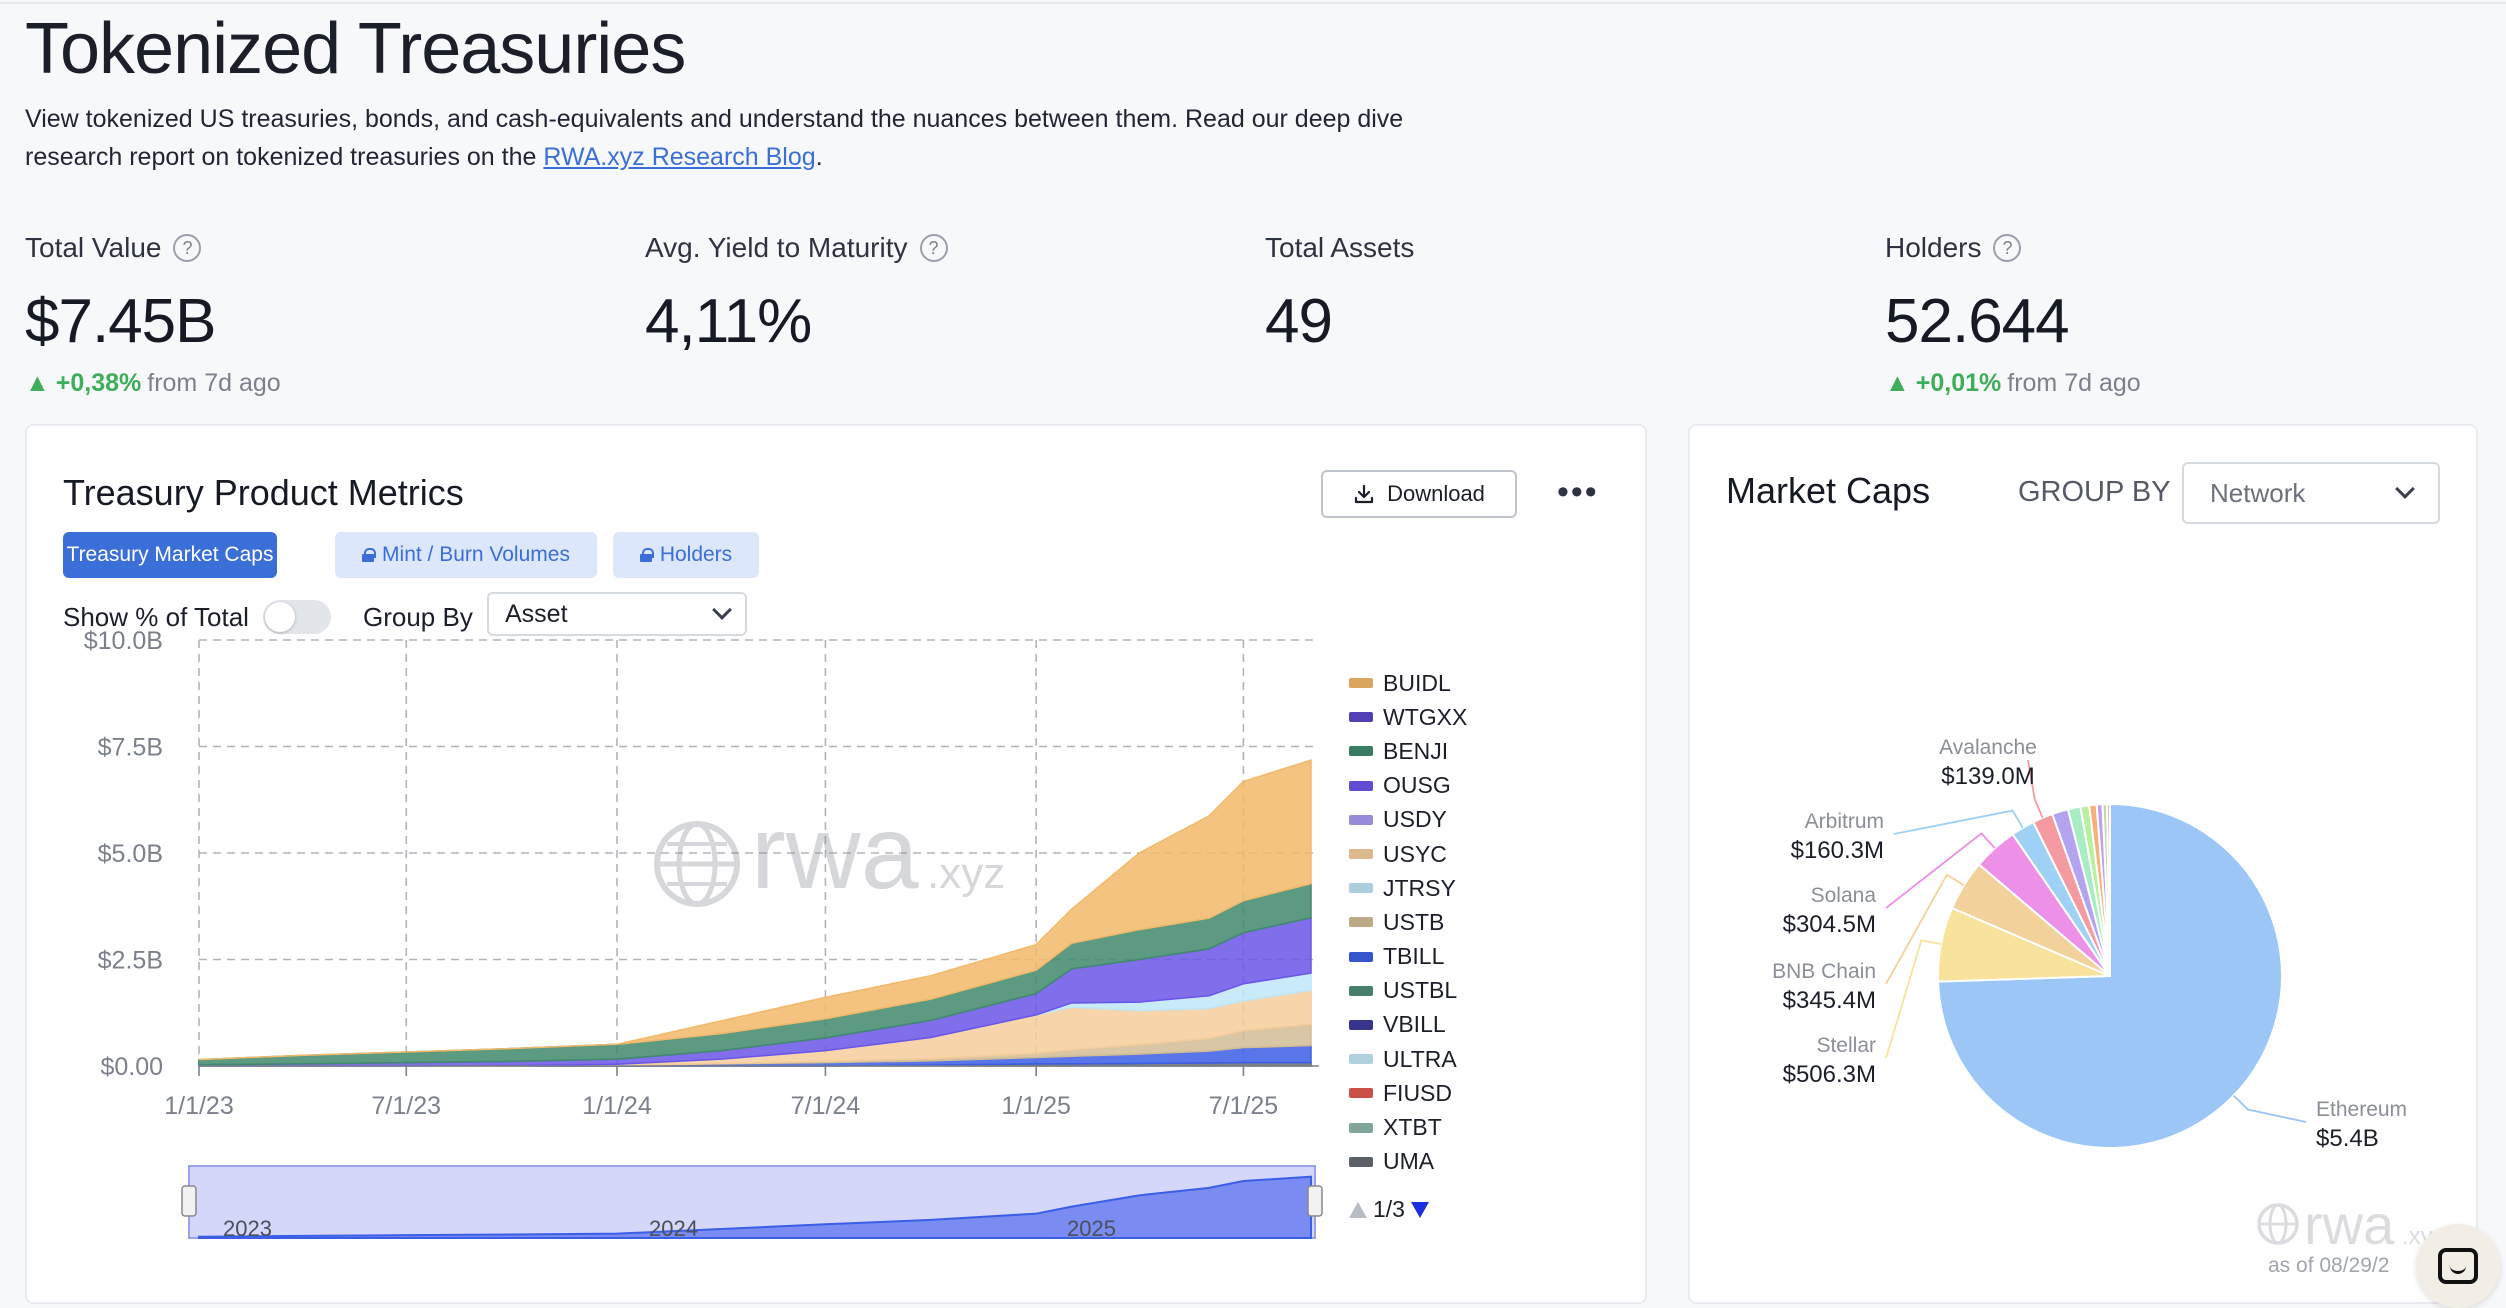 The height and width of the screenshot is (1308, 2506). Describe the element at coordinates (407, 1106) in the screenshot. I see `x-tick-label: 7/1/23` at that location.